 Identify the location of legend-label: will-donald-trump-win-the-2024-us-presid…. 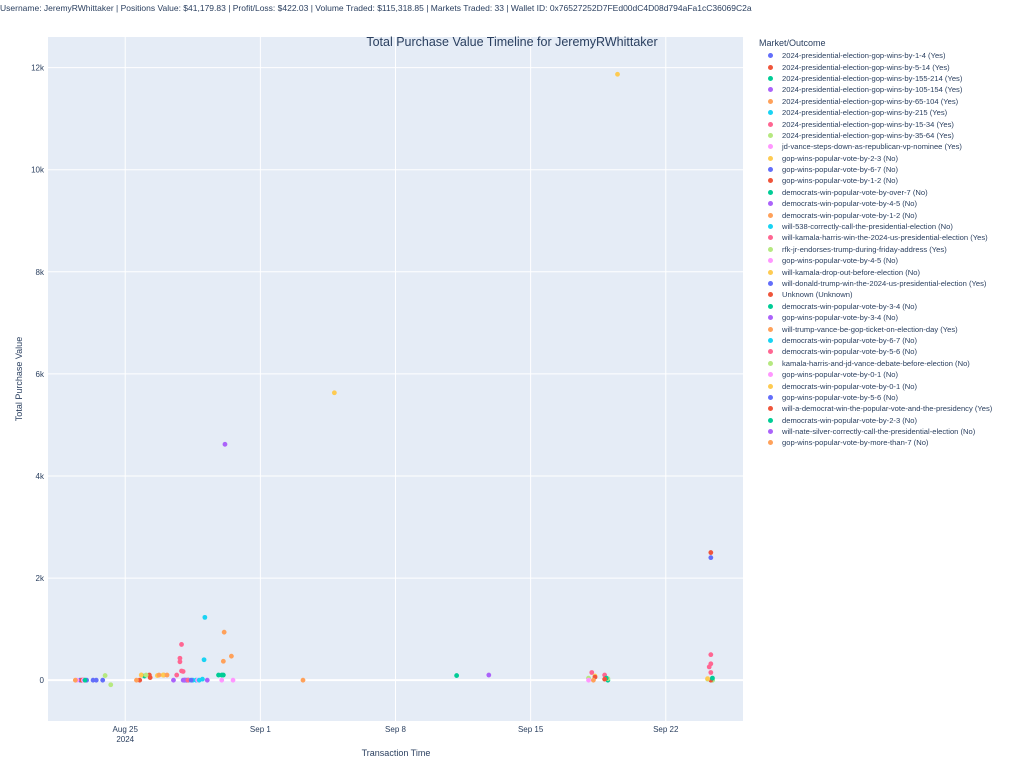
(884, 283).